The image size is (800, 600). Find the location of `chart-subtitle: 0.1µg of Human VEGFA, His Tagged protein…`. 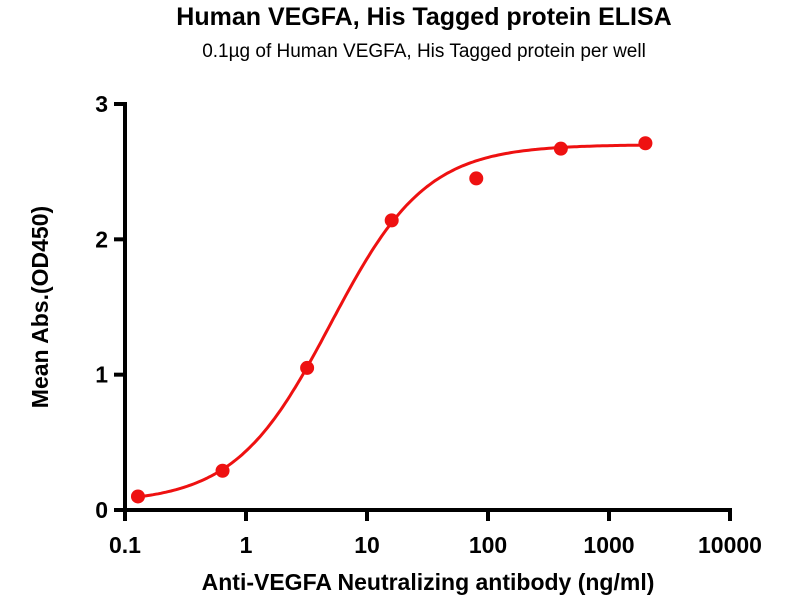

chart-subtitle: 0.1µg of Human VEGFA, His Tagged protein… is located at coordinates (424, 51).